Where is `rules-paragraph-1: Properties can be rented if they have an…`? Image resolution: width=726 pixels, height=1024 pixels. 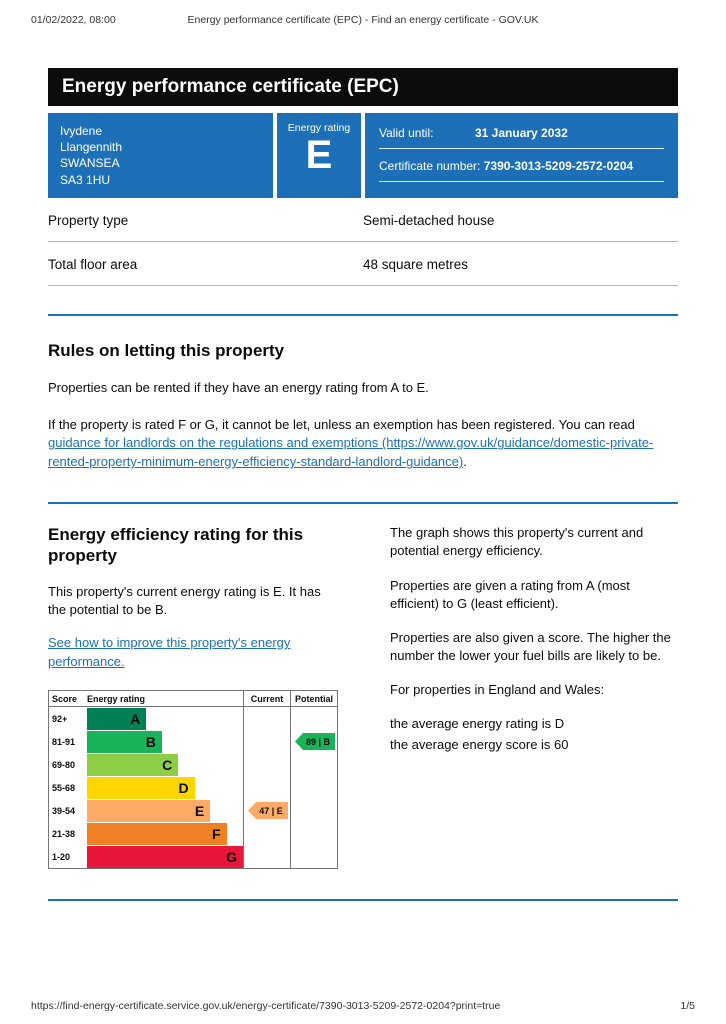 rules-paragraph-1: Properties can be rented if they have an… is located at coordinates (238, 387).